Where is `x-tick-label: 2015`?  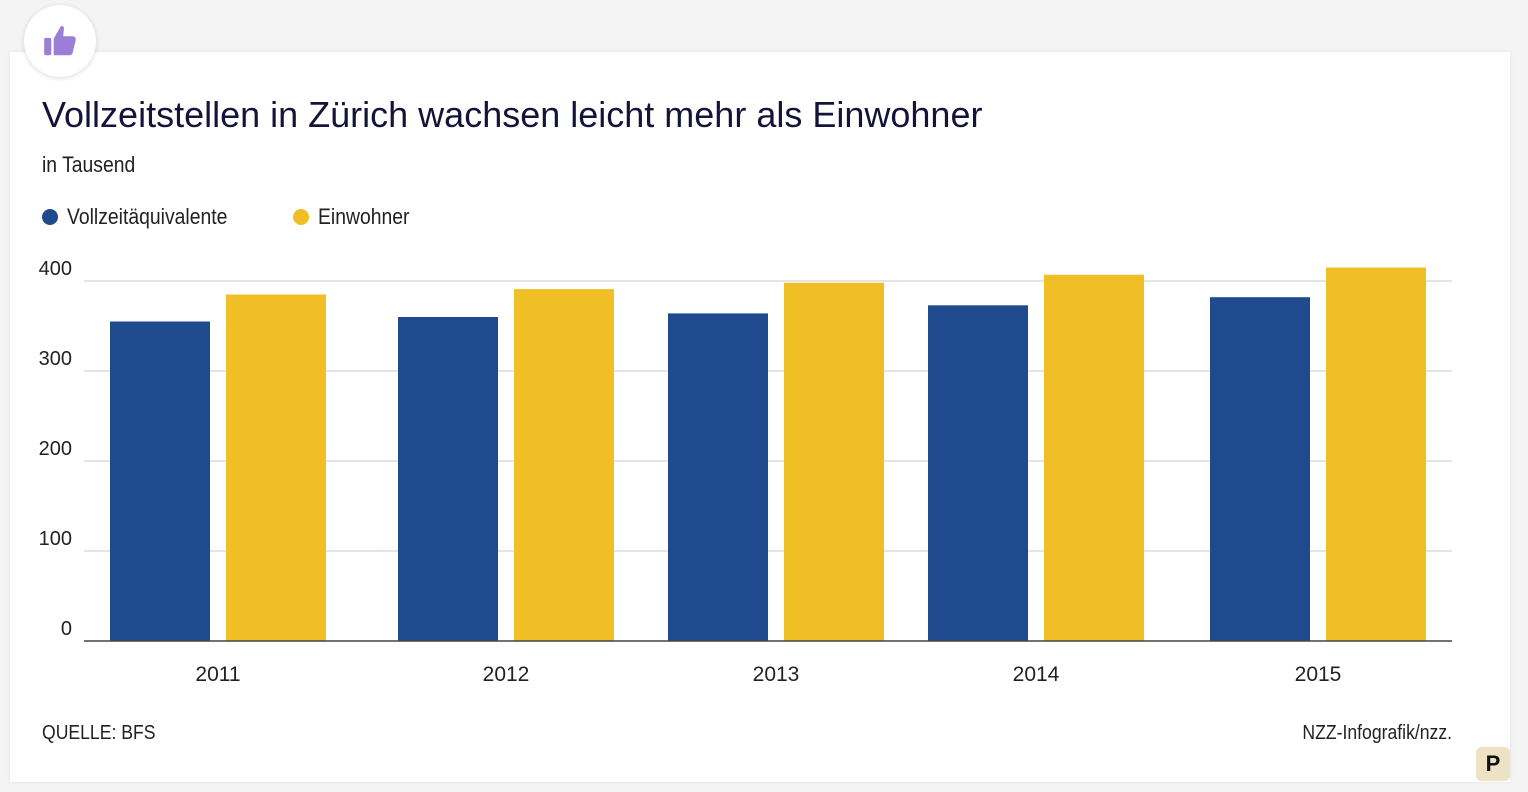 x-tick-label: 2015 is located at coordinates (1318, 674).